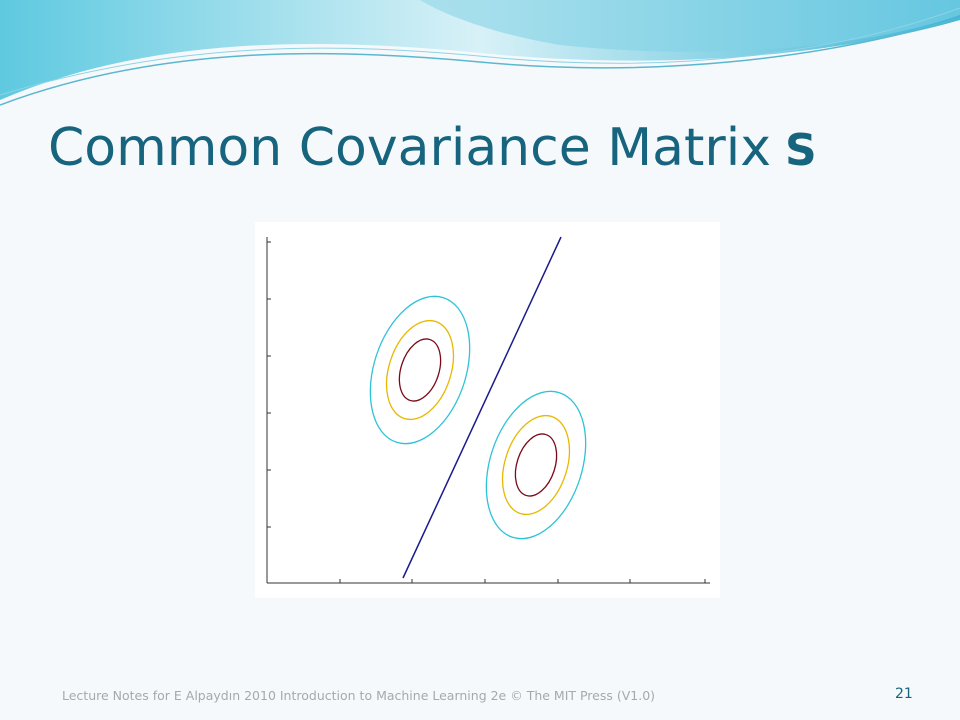 The height and width of the screenshot is (720, 960). I want to click on slide-title: Common Covariance Matrix S, so click(432, 148).